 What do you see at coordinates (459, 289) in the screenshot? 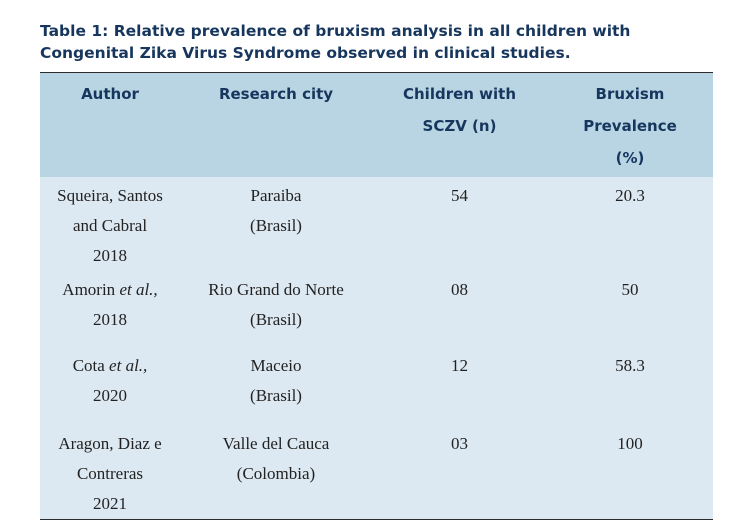
I see `children-count-cell: 08` at bounding box center [459, 289].